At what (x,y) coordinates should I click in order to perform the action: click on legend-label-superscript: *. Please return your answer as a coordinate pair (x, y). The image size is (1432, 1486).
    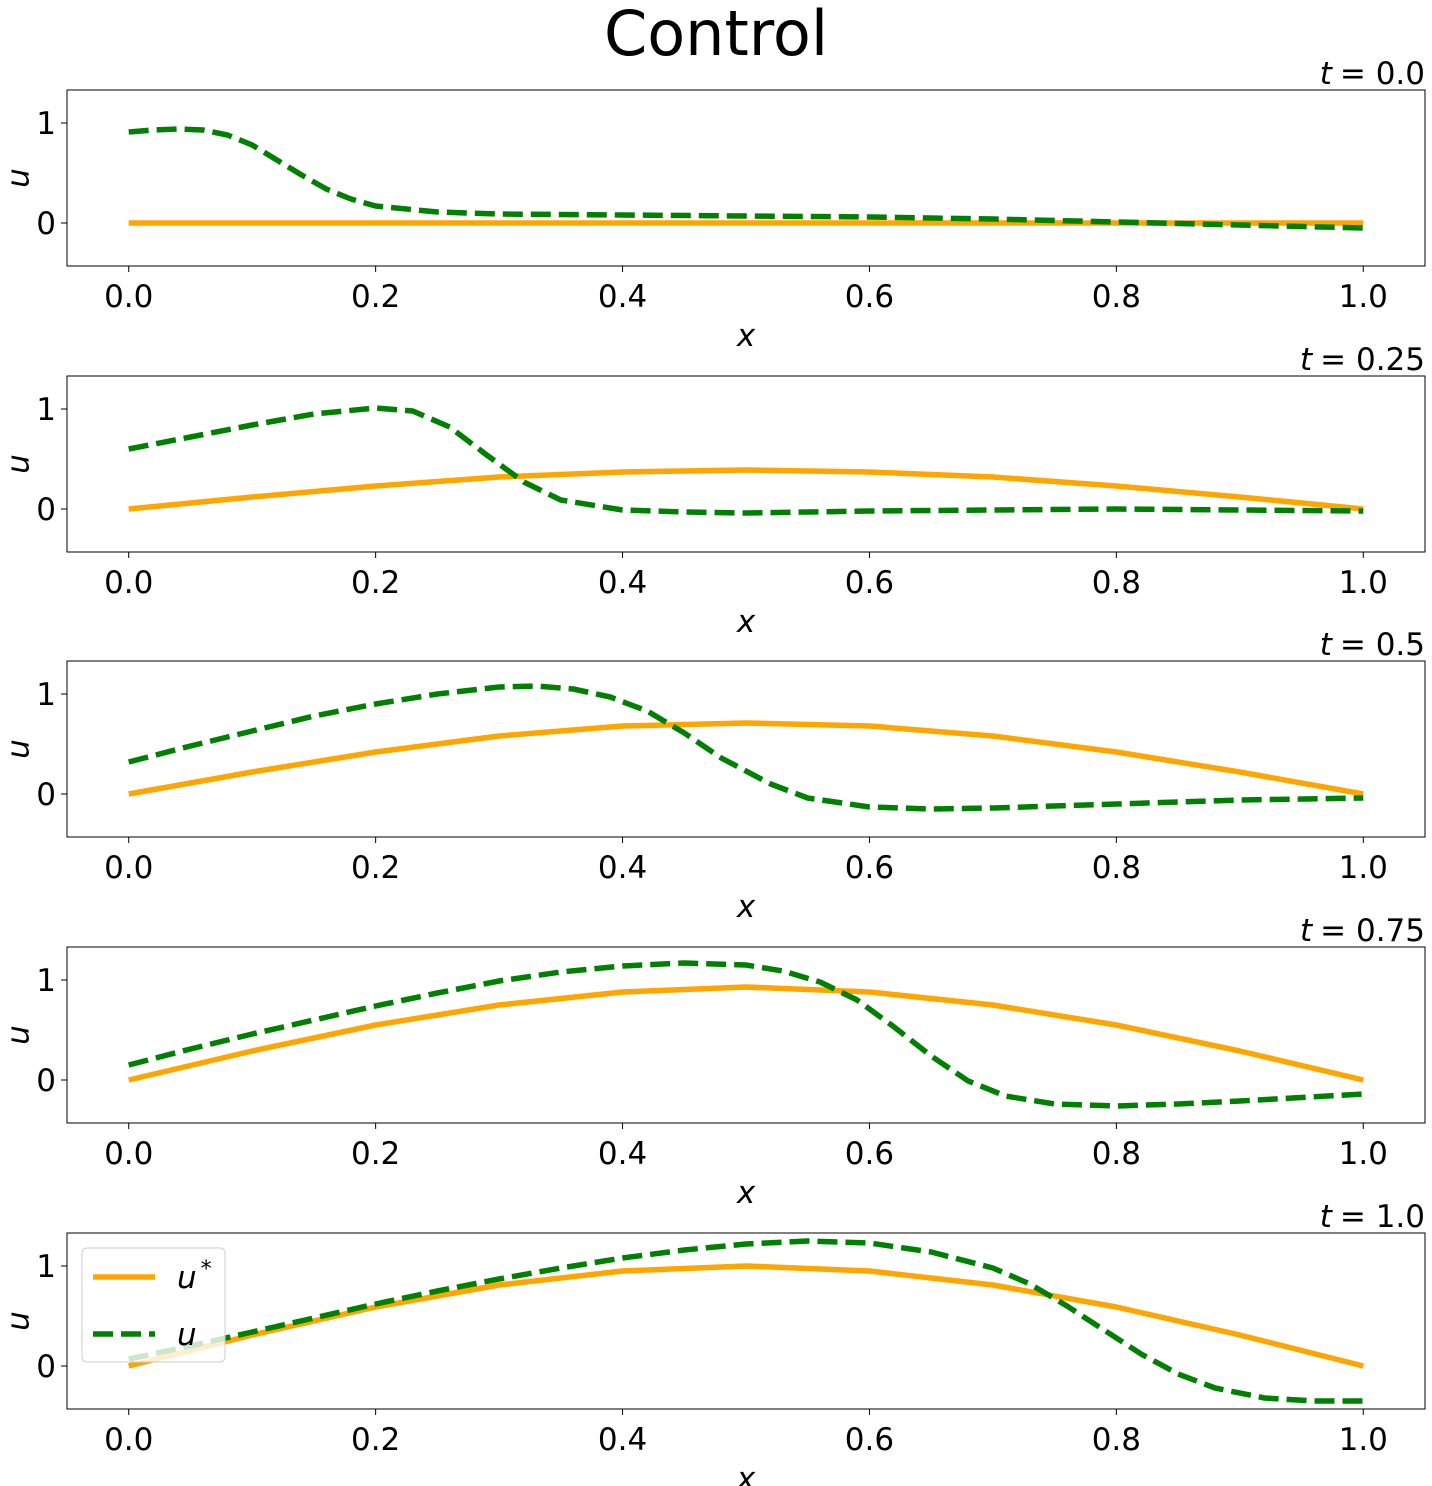
    Looking at the image, I should click on (206, 1269).